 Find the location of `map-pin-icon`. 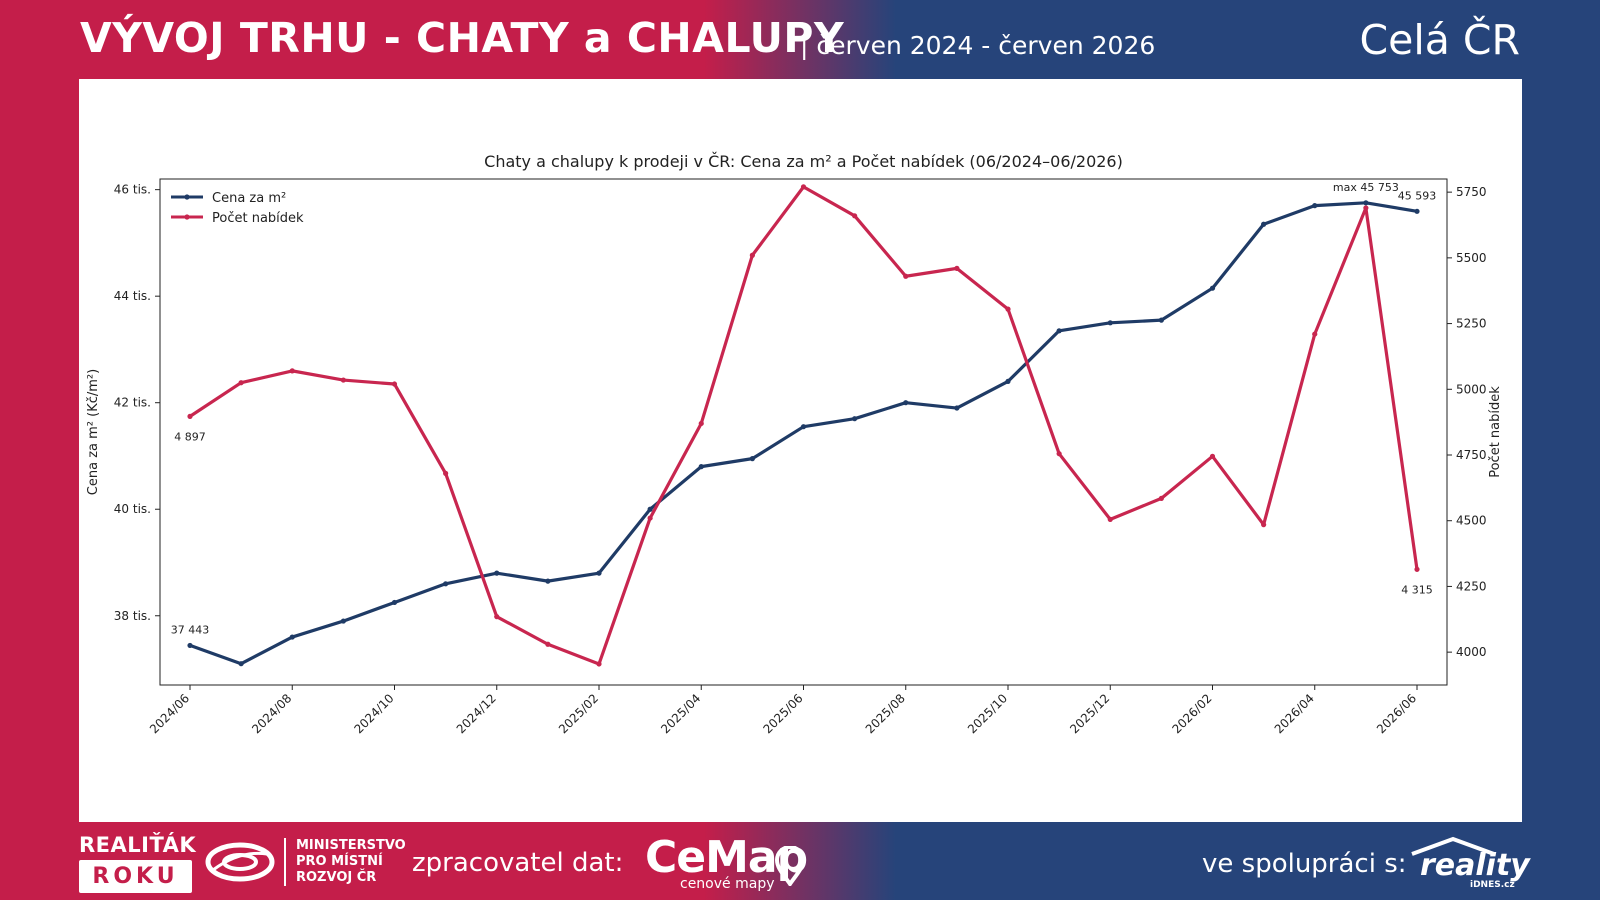

map-pin-icon is located at coordinates (790, 866).